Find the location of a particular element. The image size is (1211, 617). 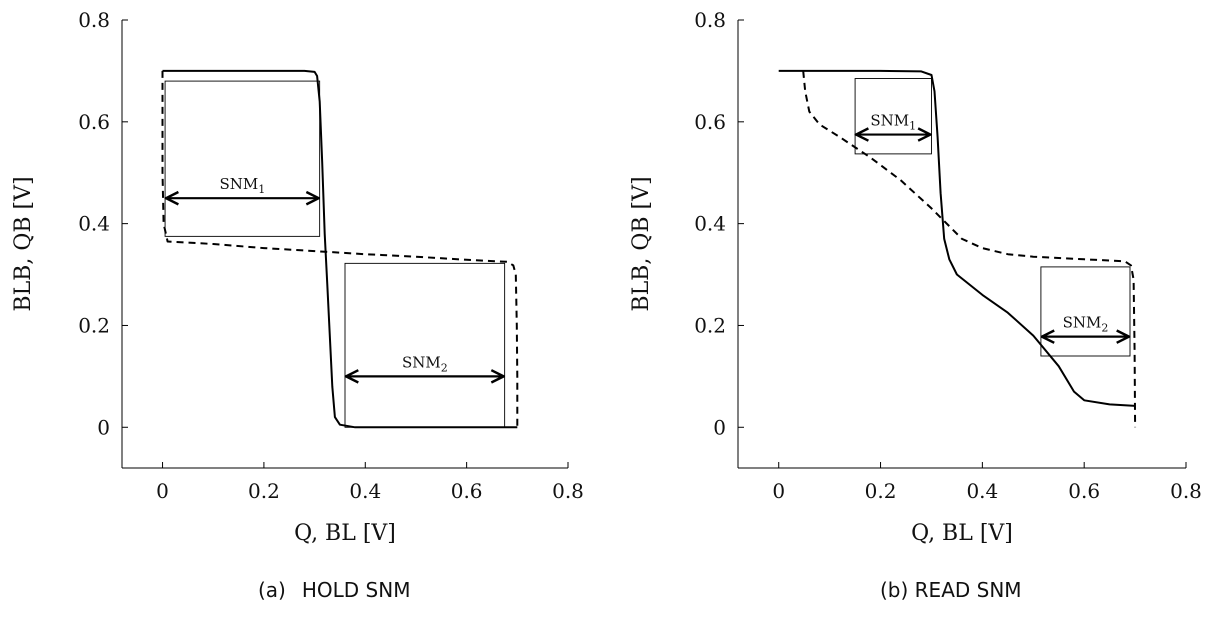

caption-a-marker: (a) is located at coordinates (272, 590).